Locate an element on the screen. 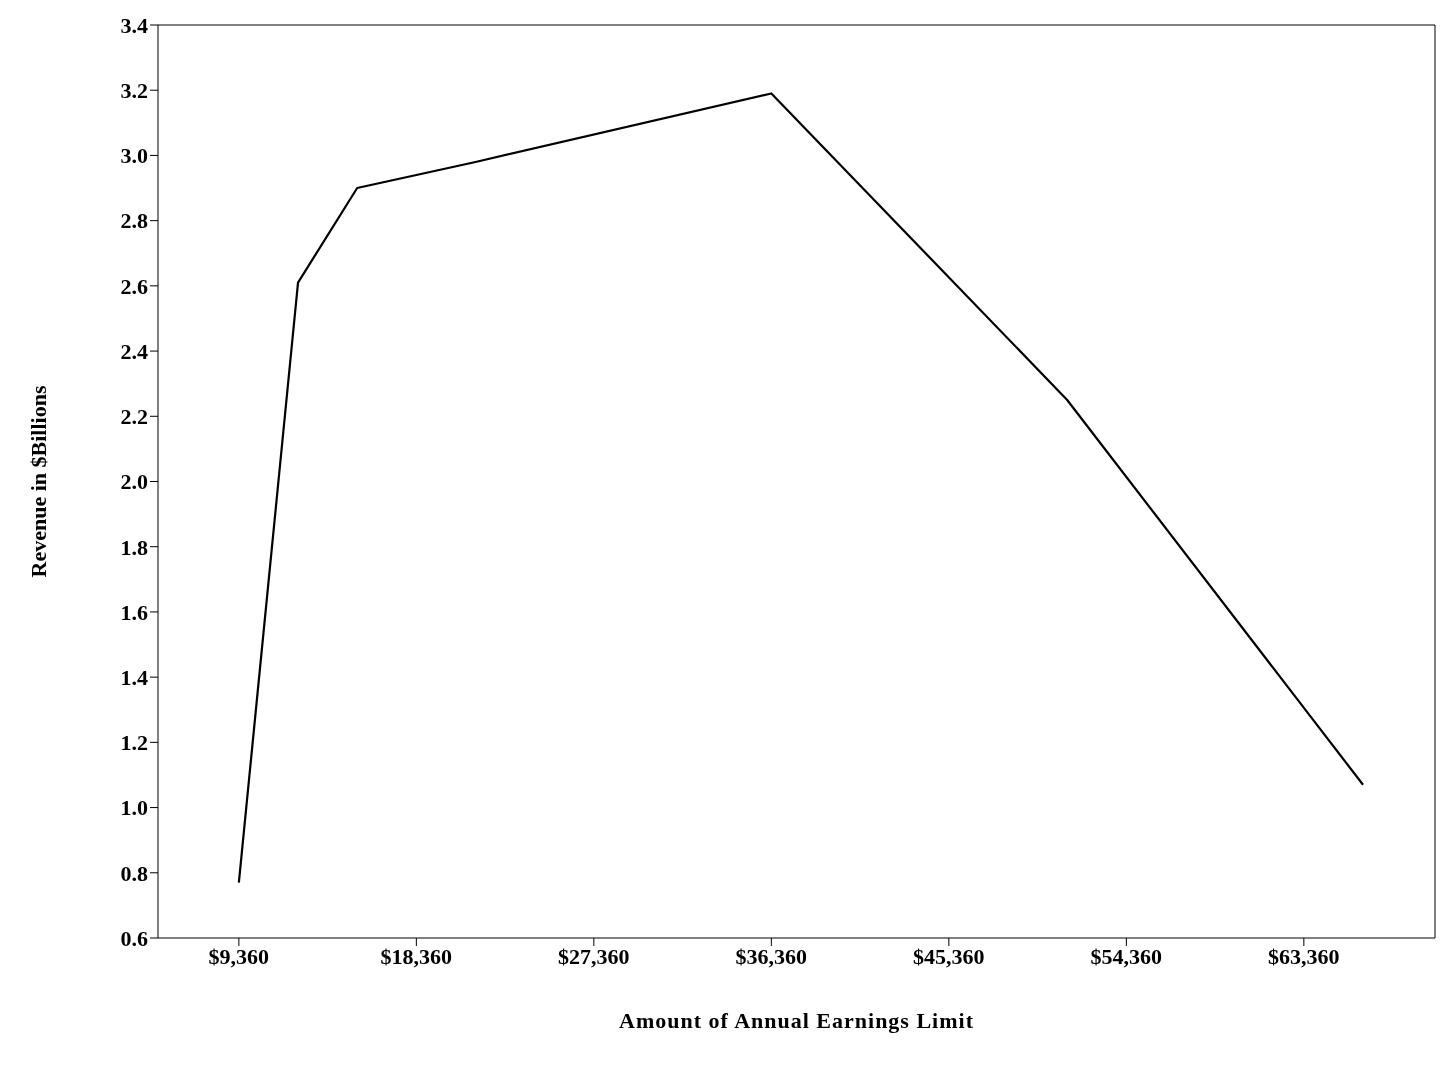 The width and height of the screenshot is (1455, 1066). x-tick-label: $36,360 is located at coordinates (771, 956).